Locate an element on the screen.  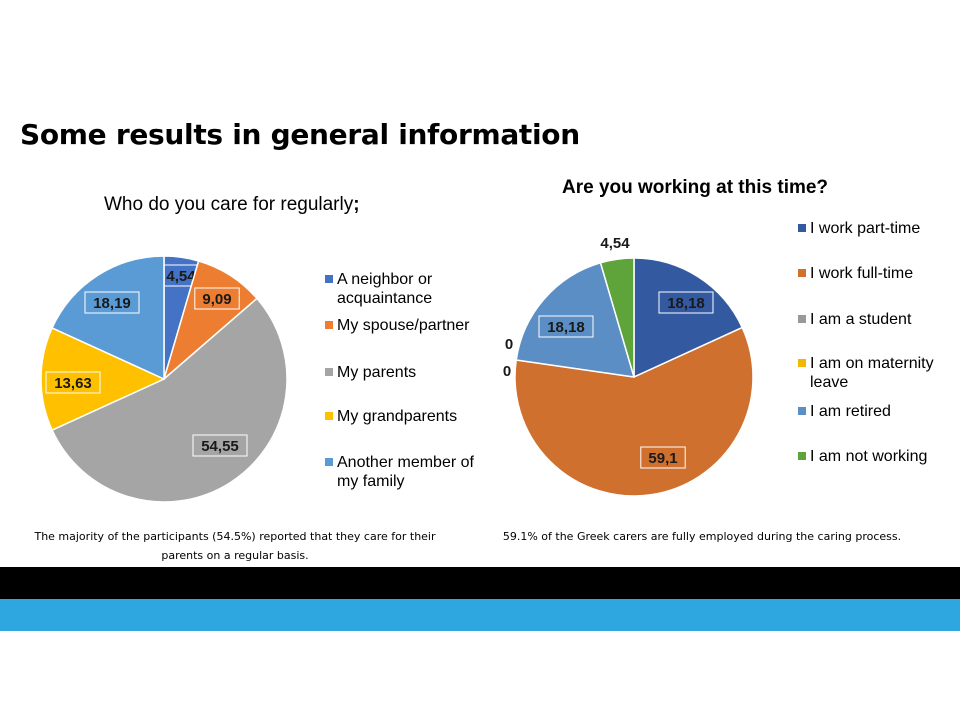
chart2-i-work-full-time-data-label: 59,1 is located at coordinates (663, 457).